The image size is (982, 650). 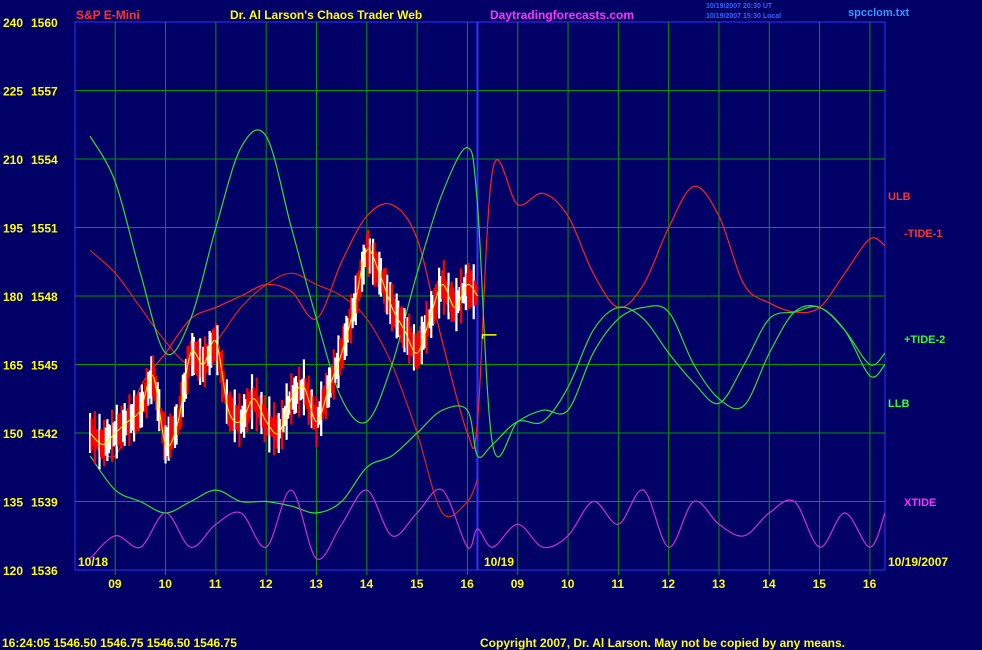 What do you see at coordinates (108, 15) in the screenshot?
I see `instrument-label: S&P E-Mini` at bounding box center [108, 15].